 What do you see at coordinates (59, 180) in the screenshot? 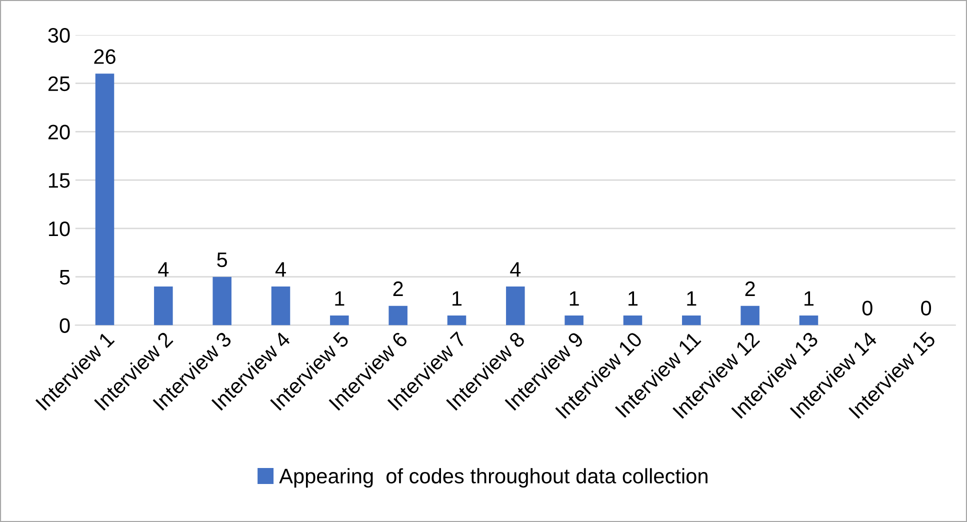
I see `y-tick-label: 15` at bounding box center [59, 180].